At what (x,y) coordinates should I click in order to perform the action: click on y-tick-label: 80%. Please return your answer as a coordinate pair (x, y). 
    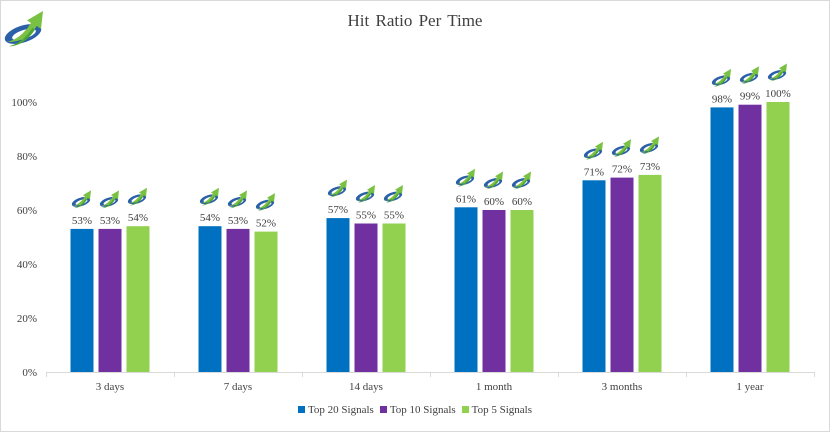
    Looking at the image, I should click on (27, 157).